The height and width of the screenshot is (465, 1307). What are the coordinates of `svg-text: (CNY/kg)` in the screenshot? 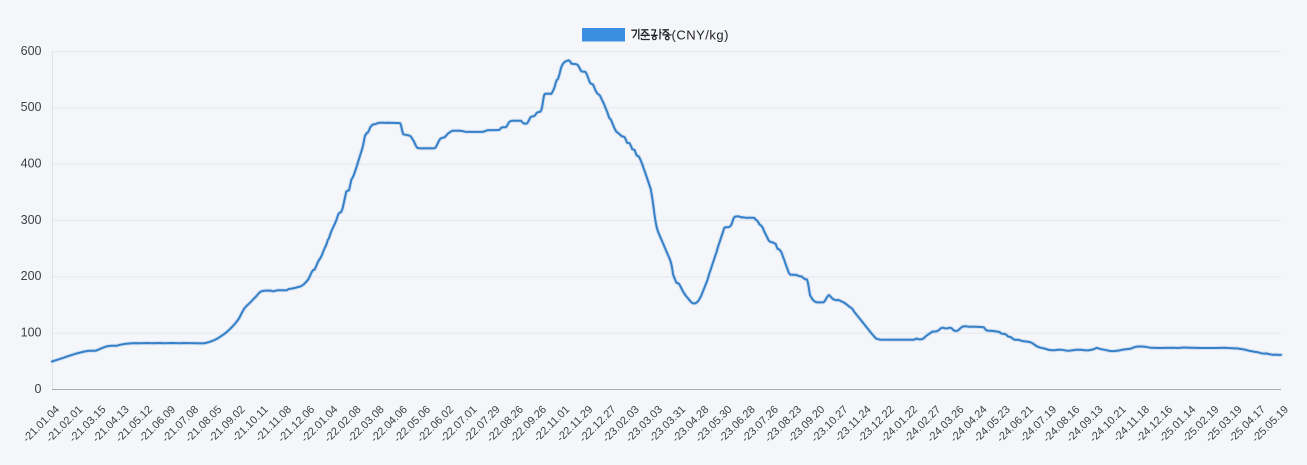 It's located at (700, 34).